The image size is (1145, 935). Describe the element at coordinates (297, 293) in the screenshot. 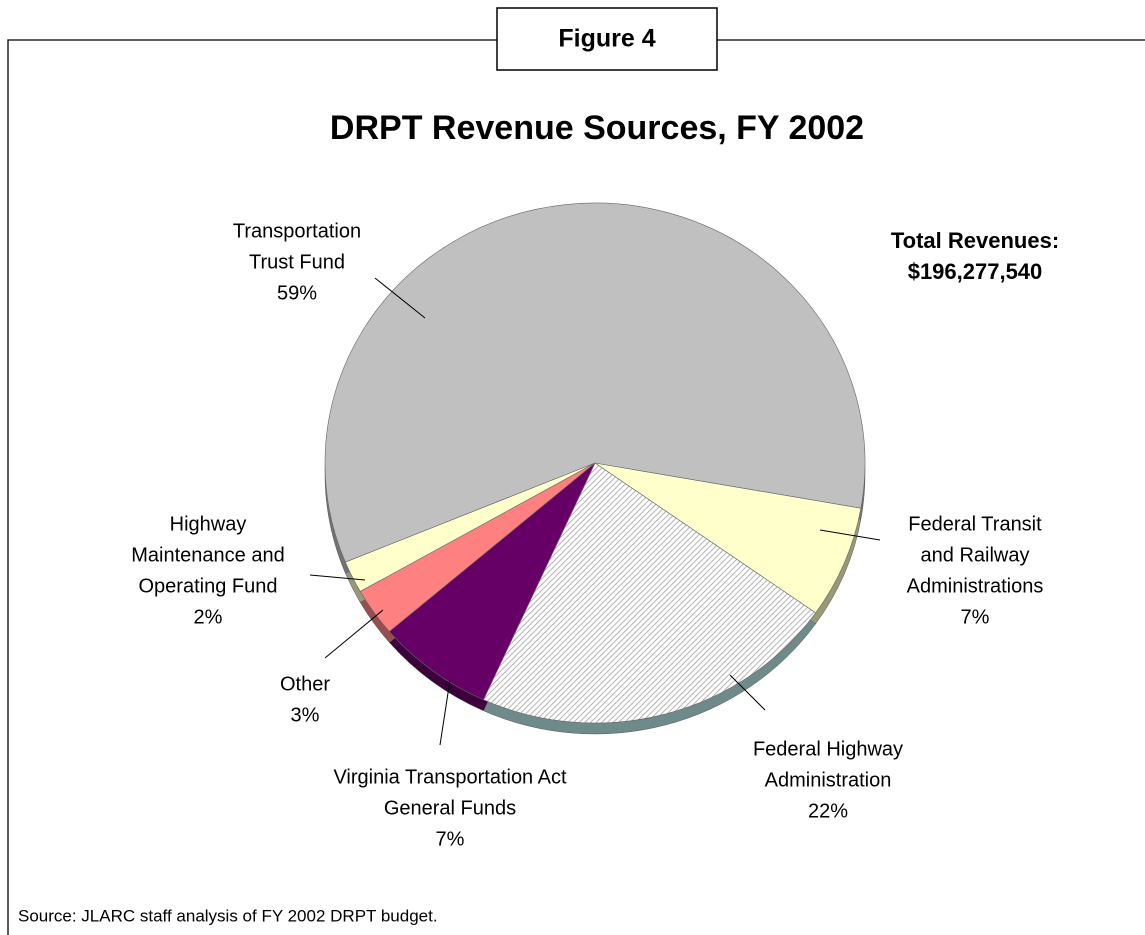

I see `value-label: 59%` at that location.